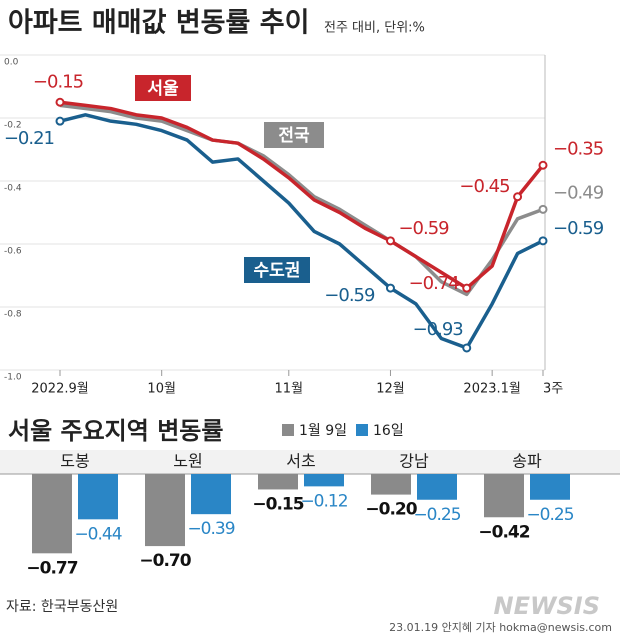  I want to click on data-label: −0.42, so click(503, 532).